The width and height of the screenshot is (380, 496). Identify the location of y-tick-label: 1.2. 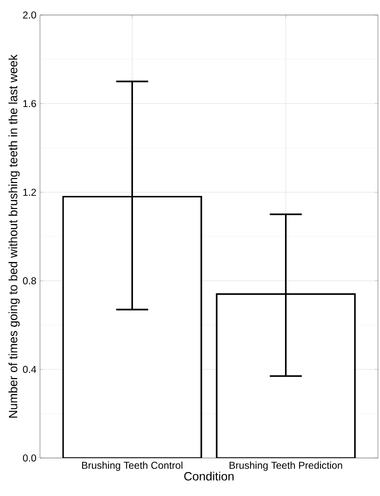
(29, 192).